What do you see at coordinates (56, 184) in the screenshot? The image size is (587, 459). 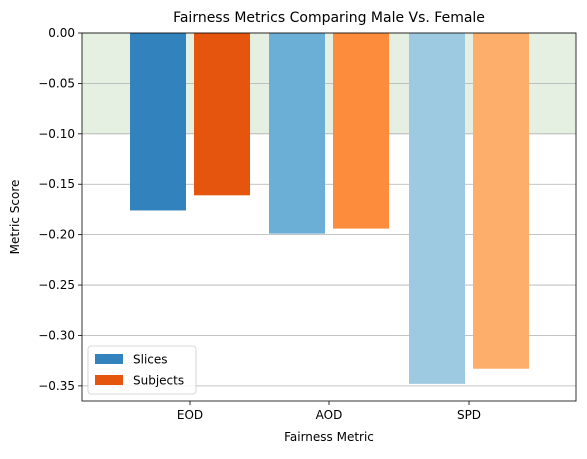 I see `y-tick-label: −0.15` at bounding box center [56, 184].